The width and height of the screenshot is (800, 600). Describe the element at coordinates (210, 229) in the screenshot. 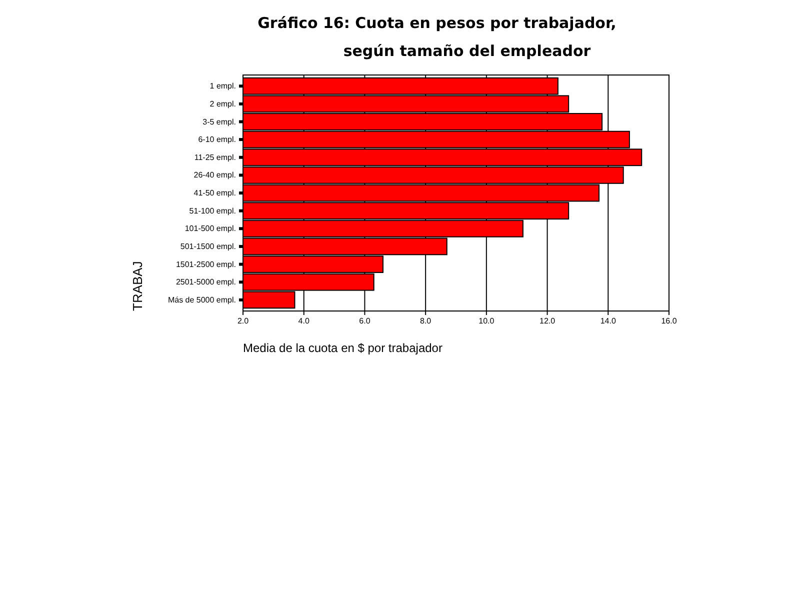

I see `y-tick-label: 101-500 empl.` at that location.